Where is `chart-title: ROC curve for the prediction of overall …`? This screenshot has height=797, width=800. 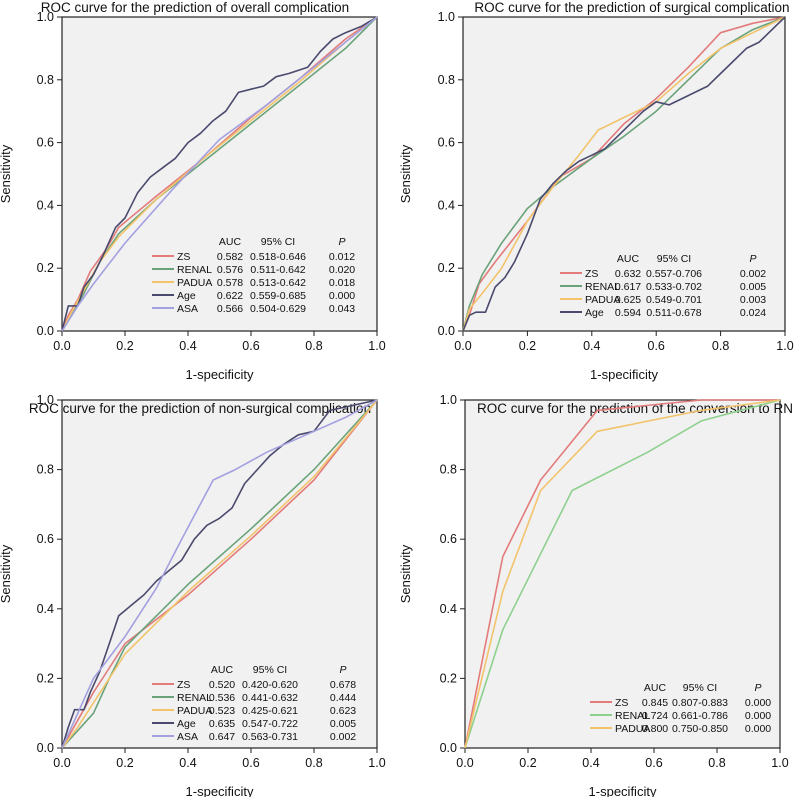
chart-title: ROC curve for the prediction of overall … is located at coordinates (195, 7).